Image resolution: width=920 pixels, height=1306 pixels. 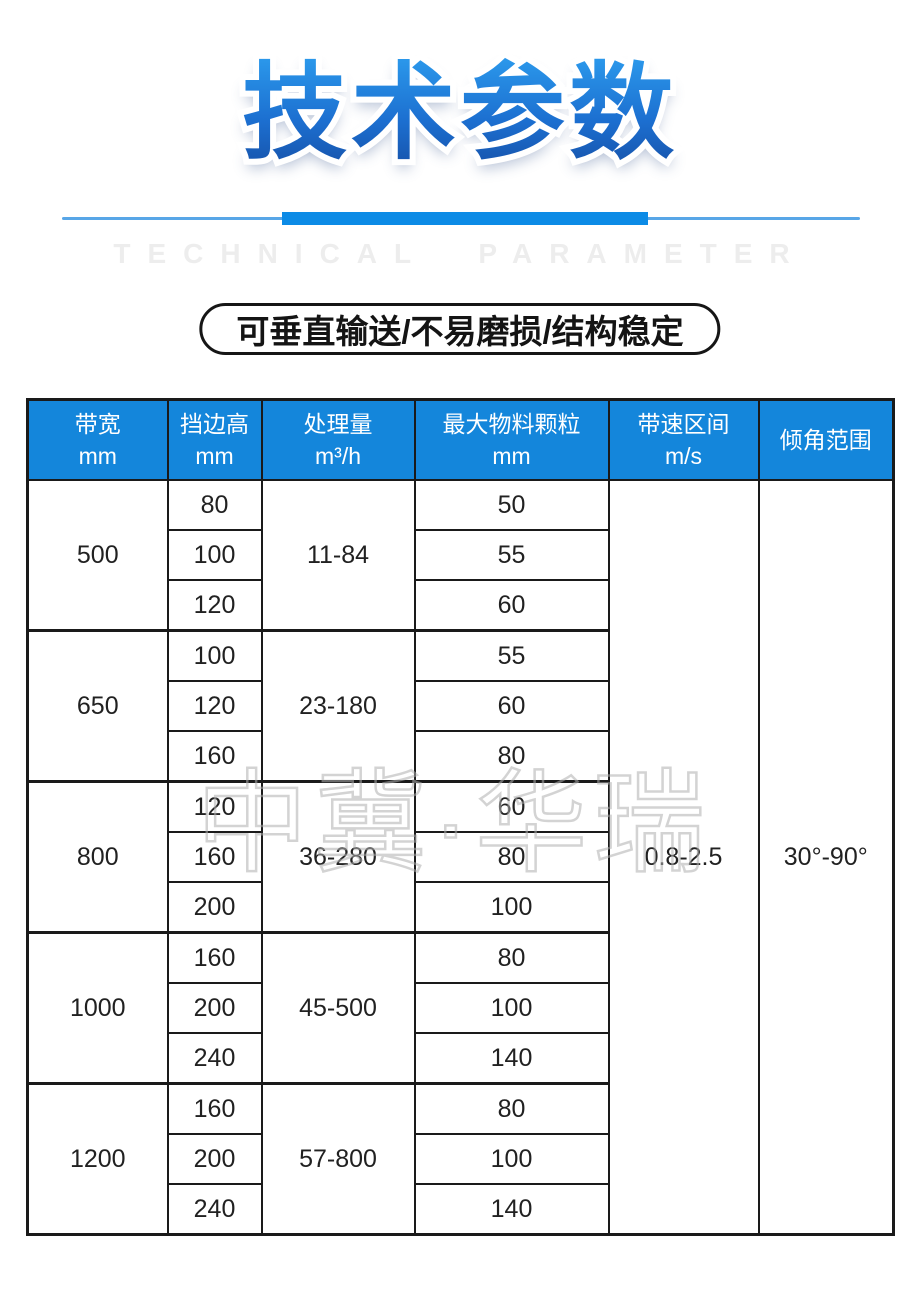 I want to click on cell-band-width: 800, so click(x=97, y=857).